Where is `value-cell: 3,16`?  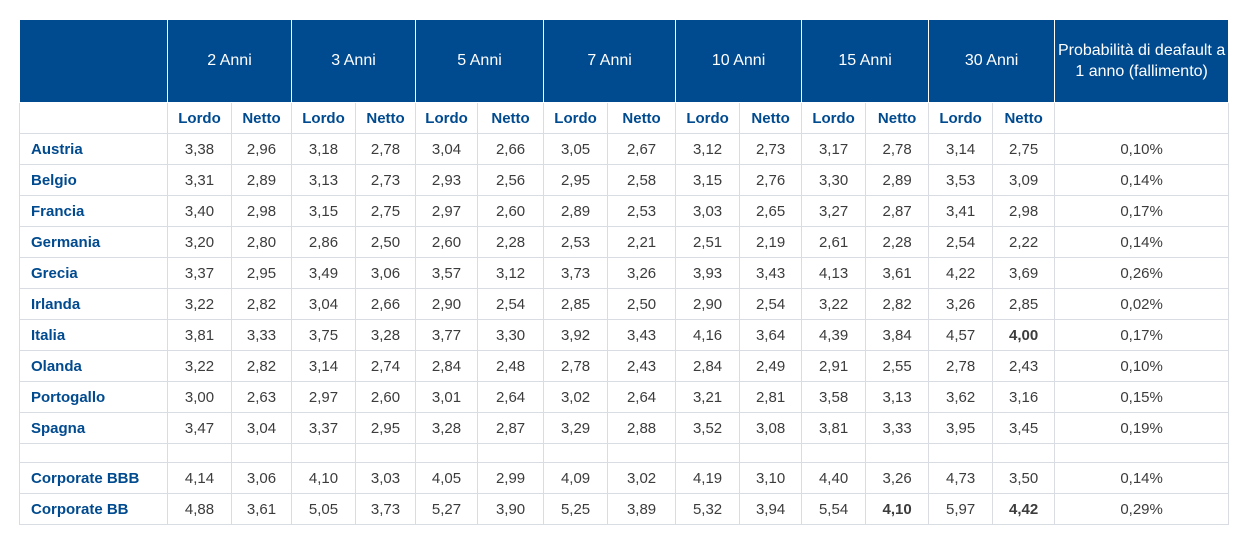
value-cell: 3,16 is located at coordinates (1024, 397).